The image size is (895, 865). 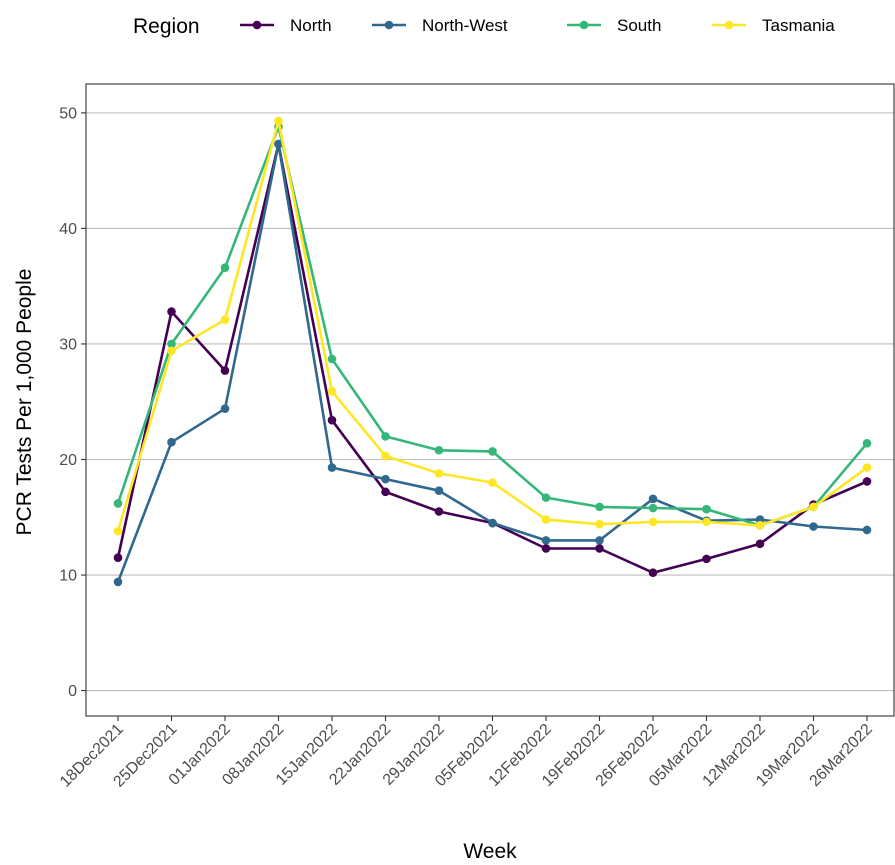 What do you see at coordinates (68, 229) in the screenshot?
I see `y-tick-label: 40` at bounding box center [68, 229].